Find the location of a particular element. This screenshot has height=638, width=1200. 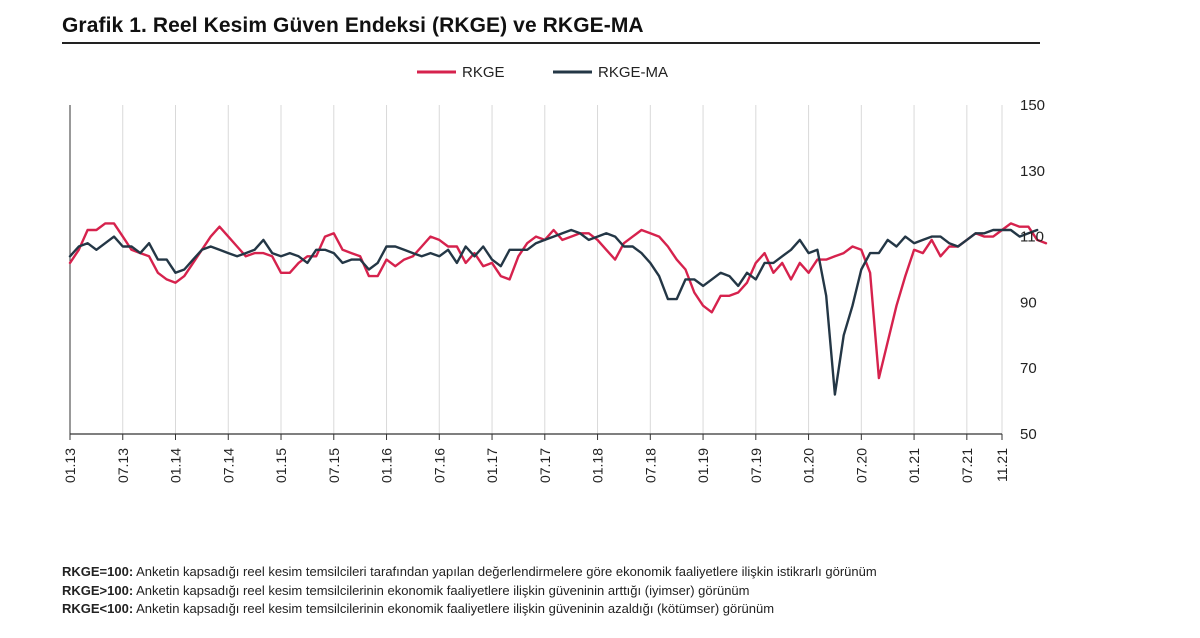

y-tick-label: 90 is located at coordinates (1028, 302).